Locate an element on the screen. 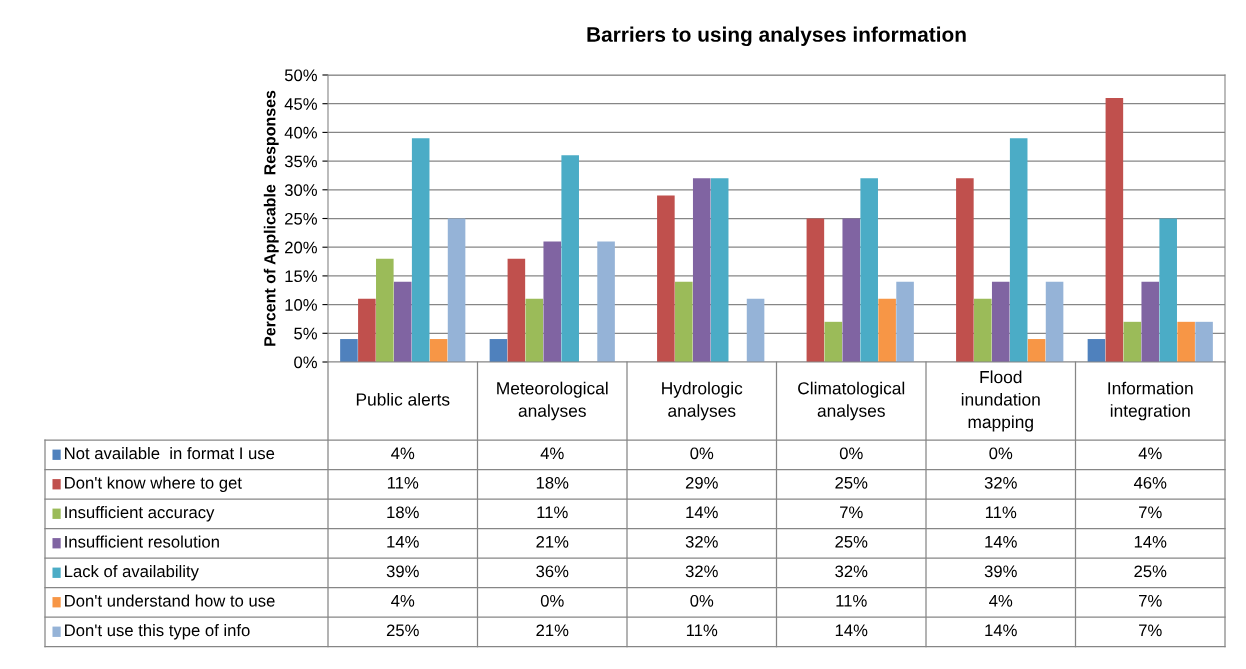 The image size is (1246, 669). data-label: 36% is located at coordinates (552, 571).